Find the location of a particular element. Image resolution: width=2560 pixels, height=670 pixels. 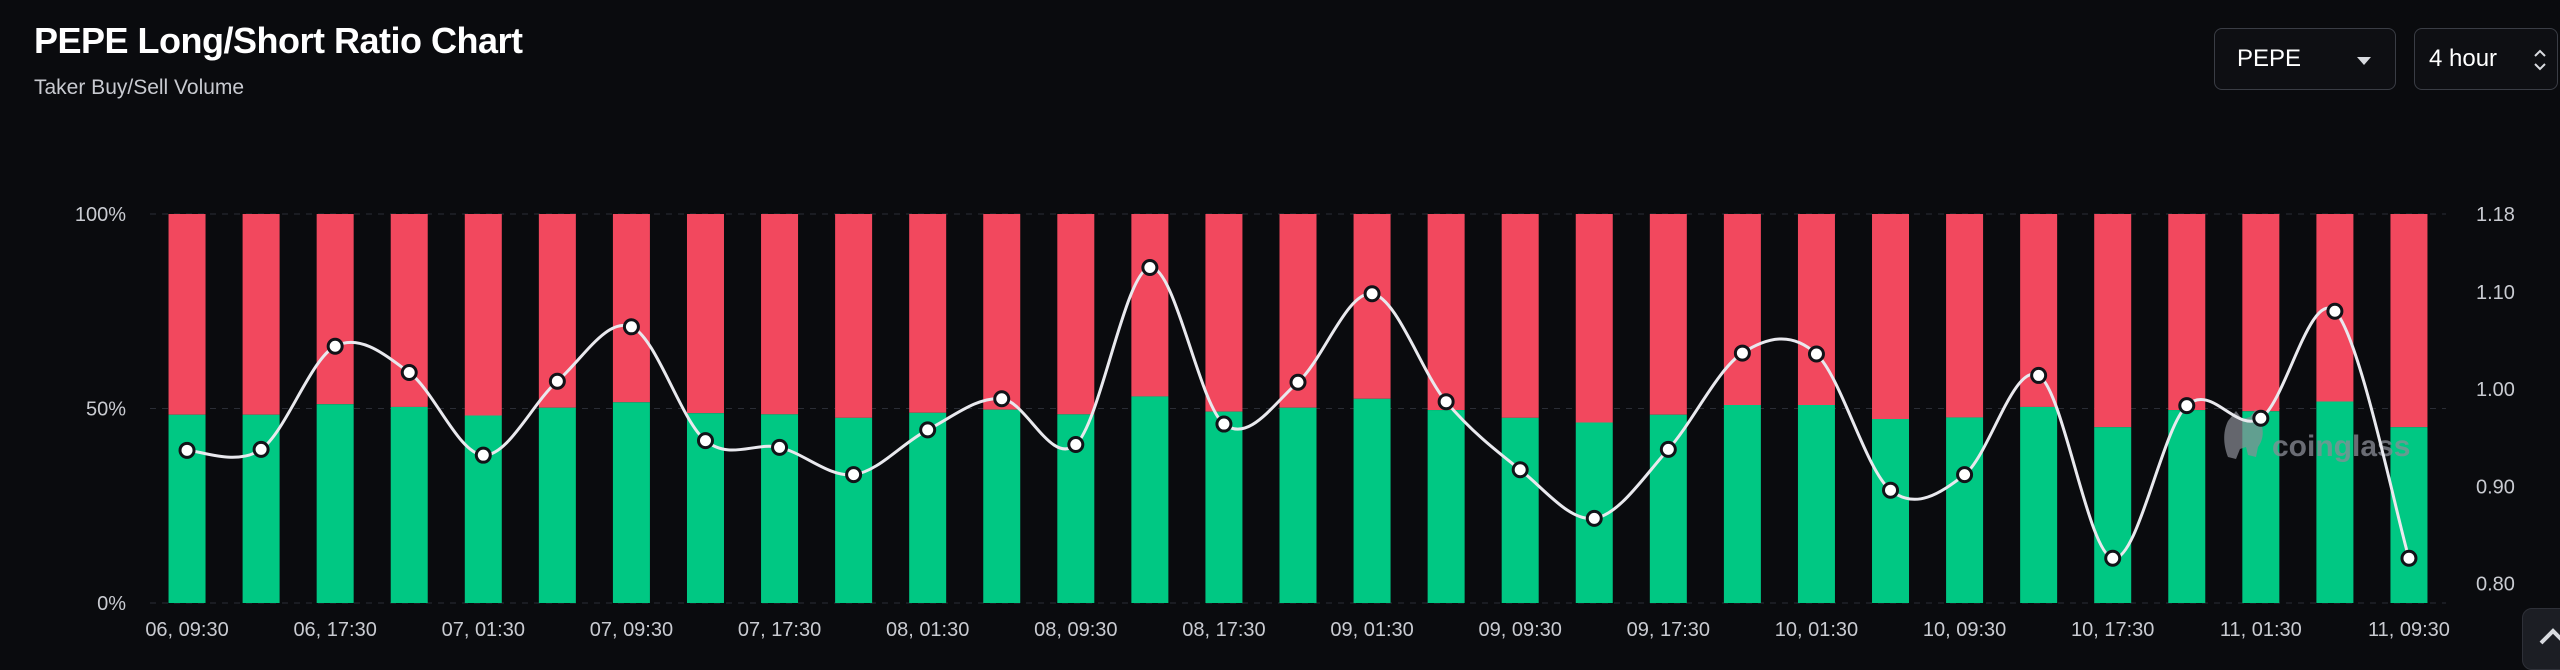

x-axis-tick: 08, 01:30 is located at coordinates (927, 630).